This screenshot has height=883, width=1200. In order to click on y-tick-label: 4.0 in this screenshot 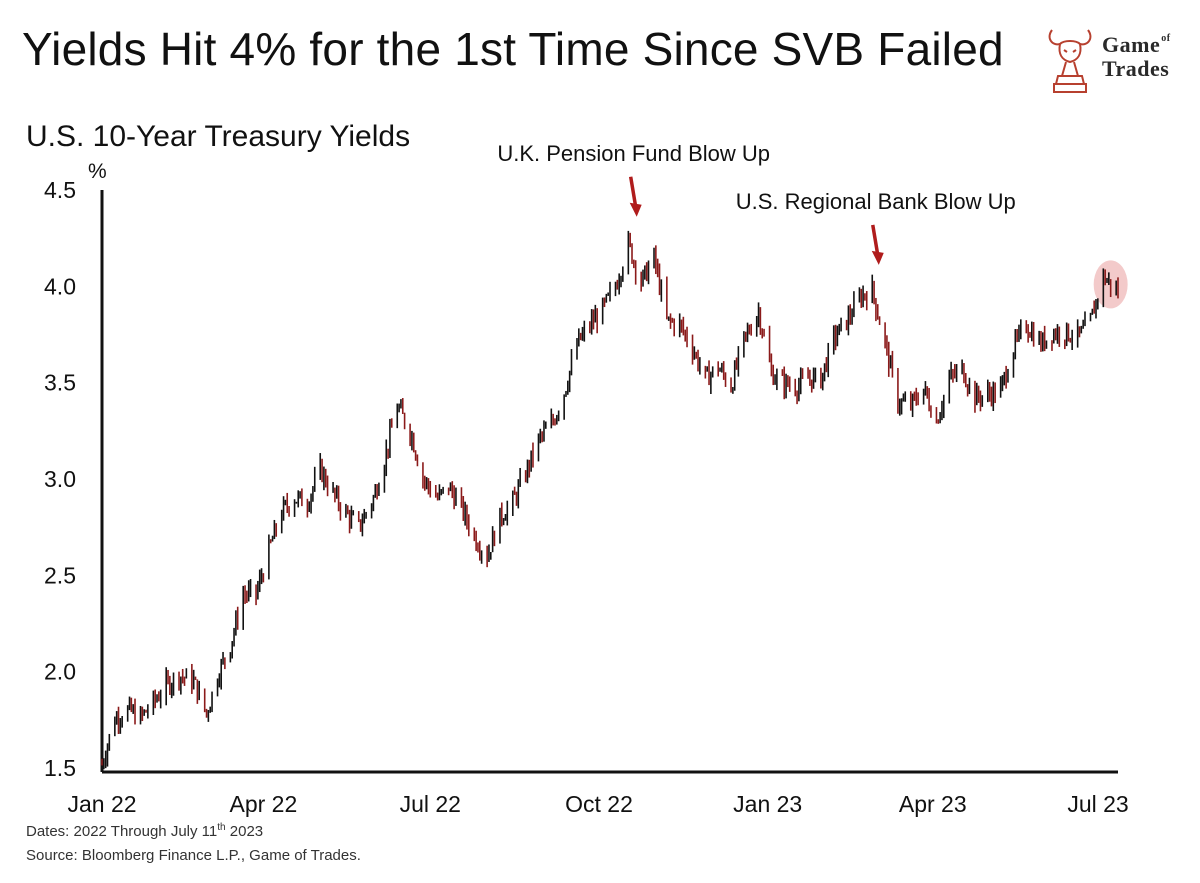, I will do `click(60, 286)`.